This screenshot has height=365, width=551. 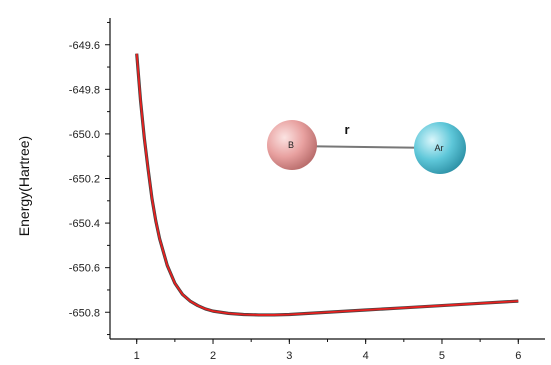 I want to click on x-tick-label: 3, so click(x=289, y=356).